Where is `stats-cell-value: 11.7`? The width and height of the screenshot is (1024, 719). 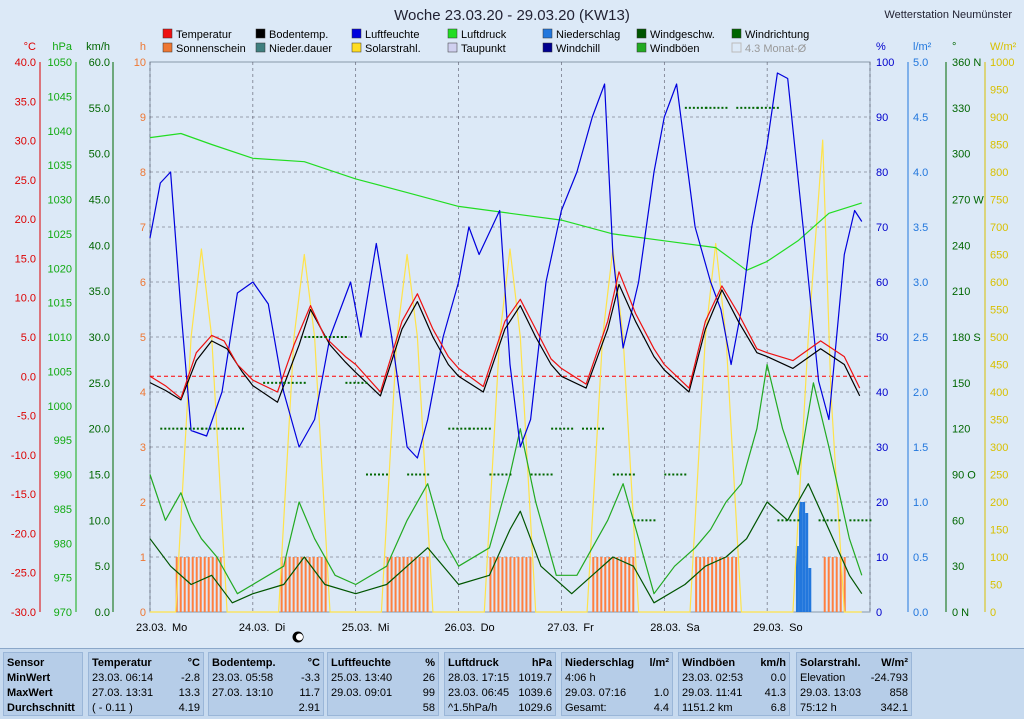 stats-cell-value: 11.7 is located at coordinates (309, 693).